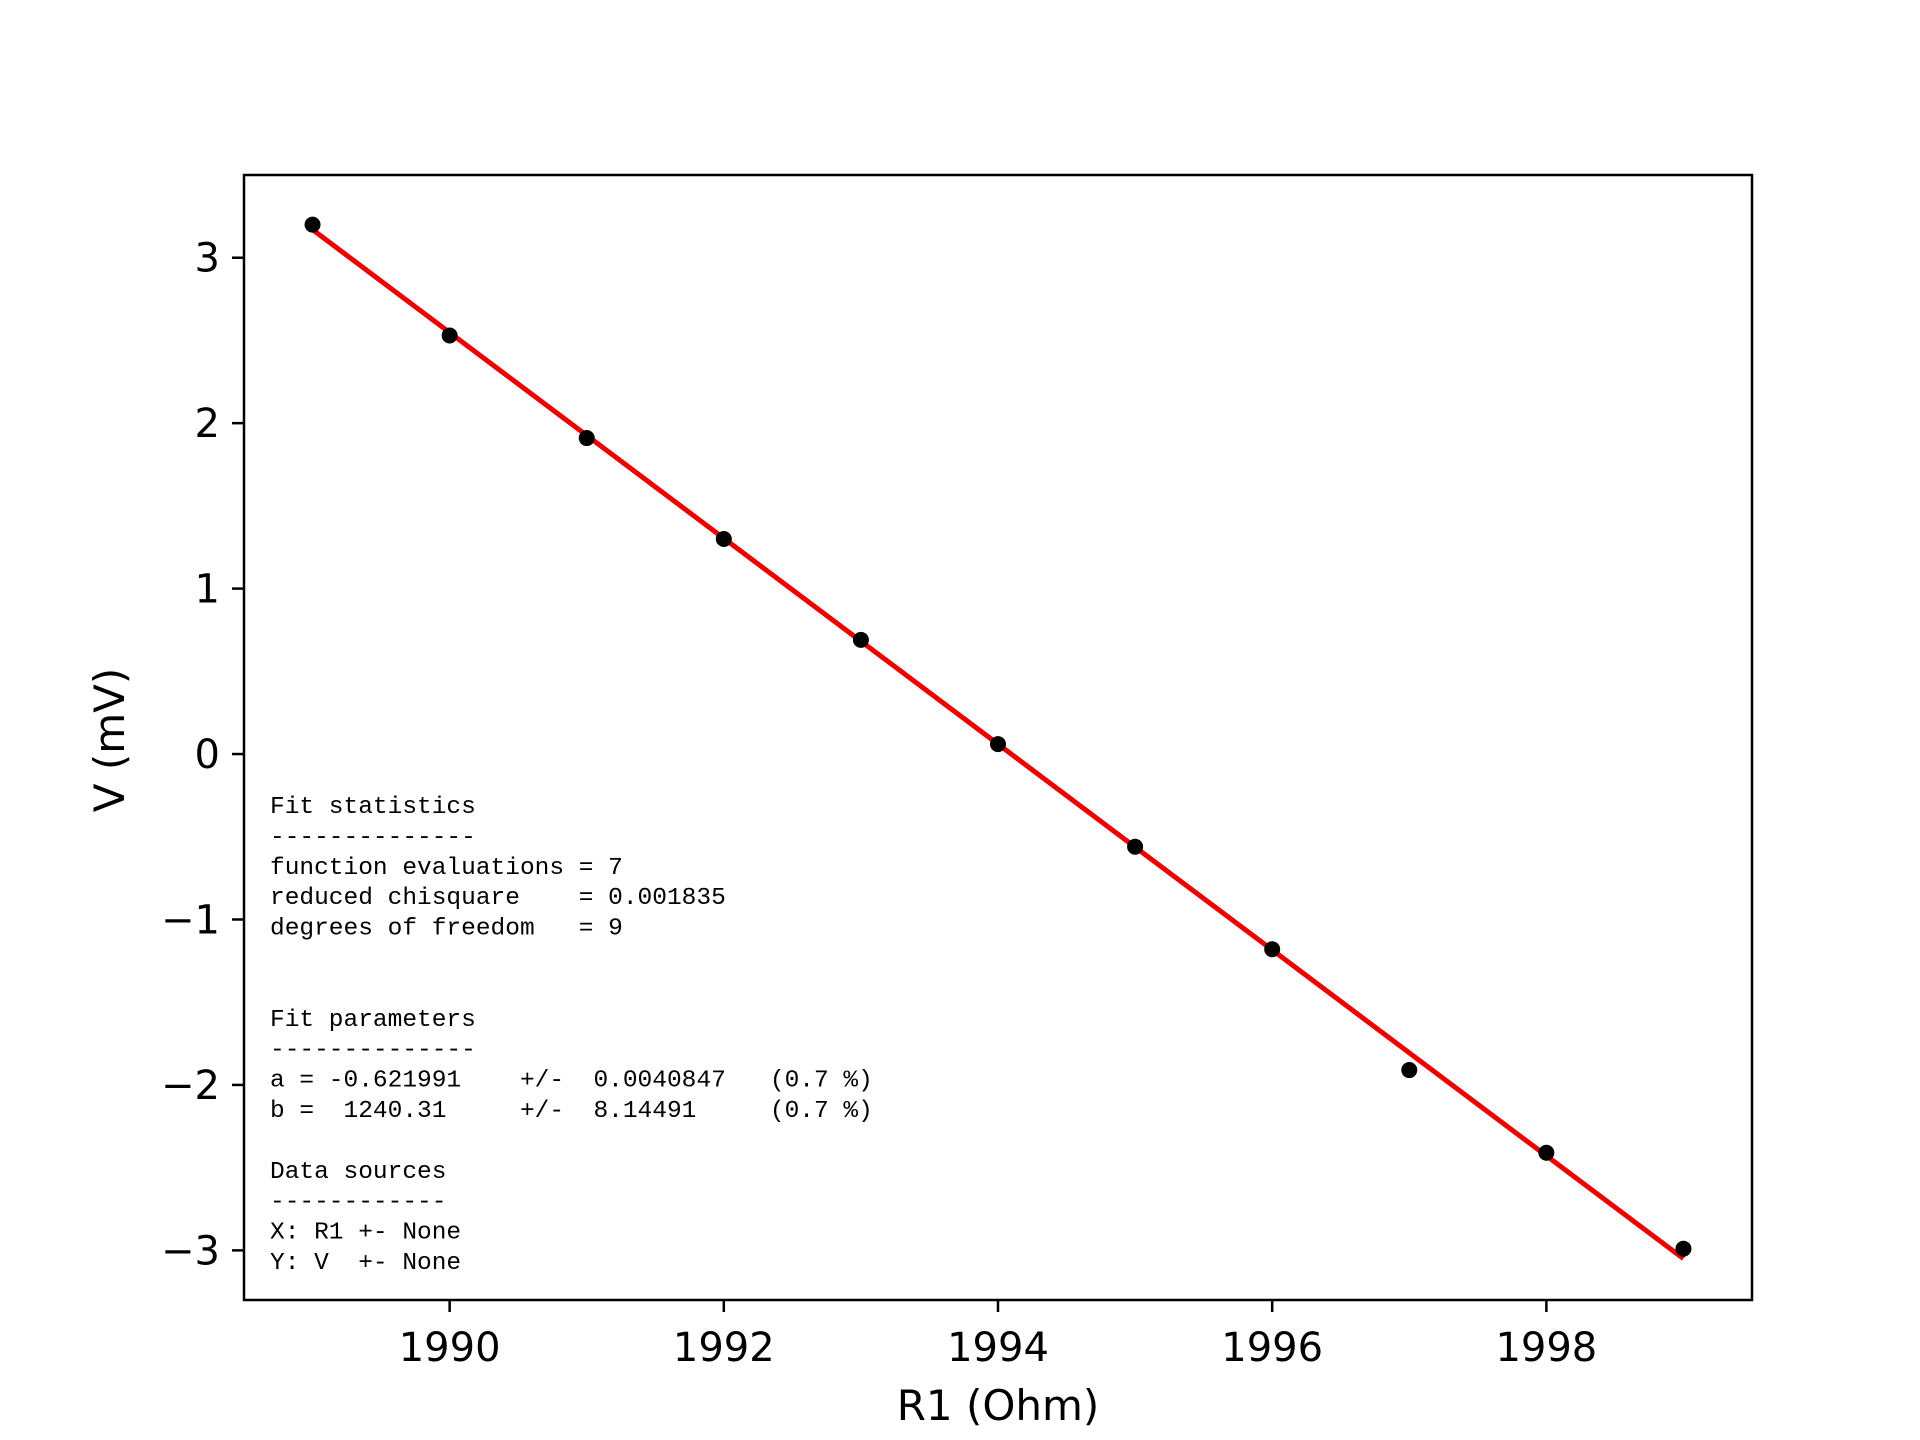 The width and height of the screenshot is (1920, 1440). What do you see at coordinates (1272, 1348) in the screenshot?
I see `x-tick-label: 1996` at bounding box center [1272, 1348].